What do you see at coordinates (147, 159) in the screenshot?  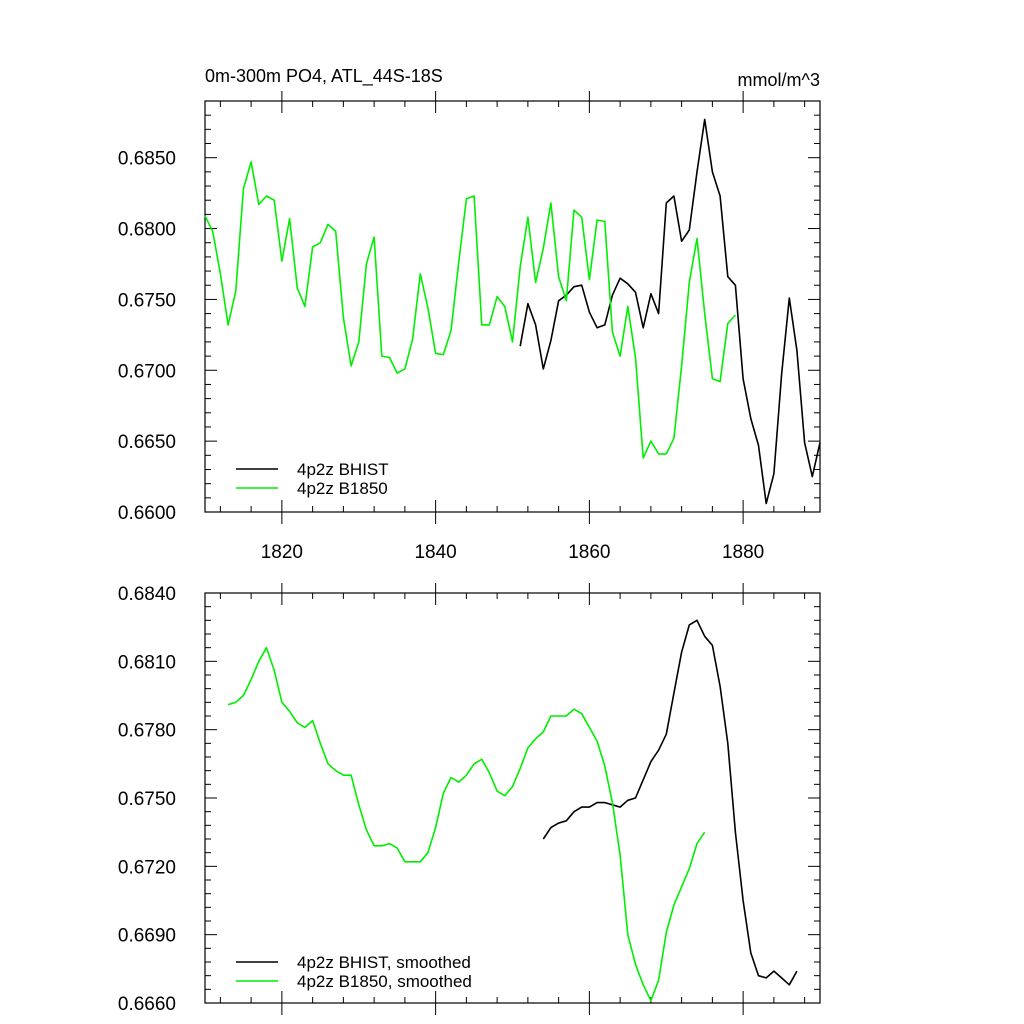 I see `y-tick-label: 0.6850` at bounding box center [147, 159].